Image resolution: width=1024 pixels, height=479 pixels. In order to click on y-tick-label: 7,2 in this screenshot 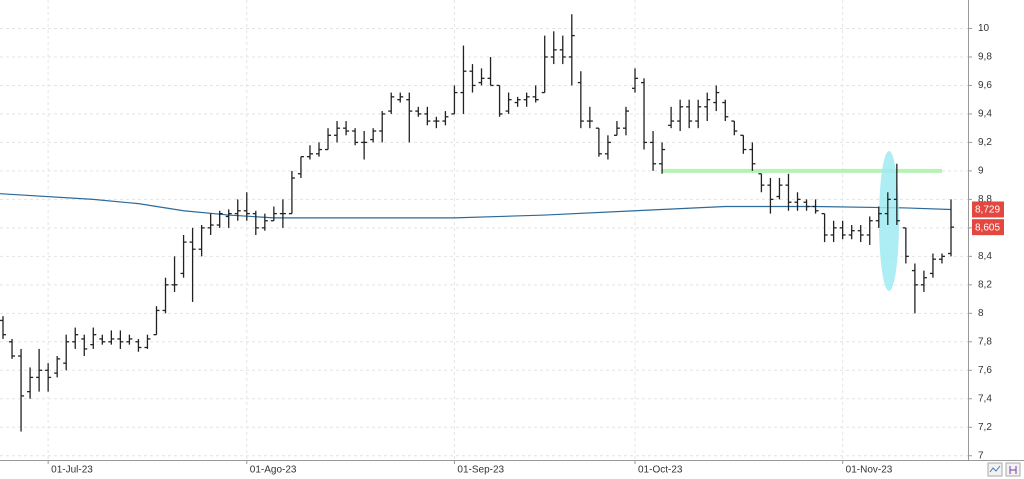, I will do `click(985, 427)`.